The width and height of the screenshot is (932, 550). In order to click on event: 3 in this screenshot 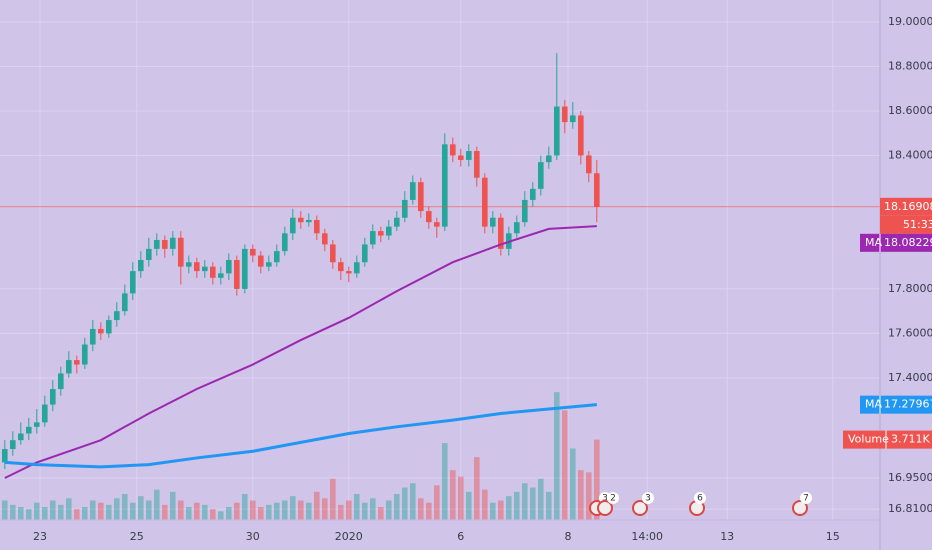, I will do `click(643, 504)`.